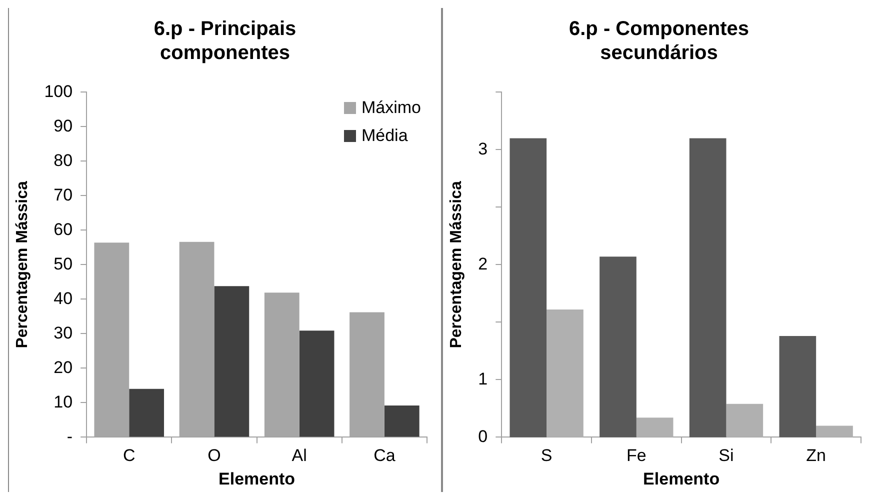 The width and height of the screenshot is (885, 500). I want to click on y-tick-label: 30, so click(63, 332).